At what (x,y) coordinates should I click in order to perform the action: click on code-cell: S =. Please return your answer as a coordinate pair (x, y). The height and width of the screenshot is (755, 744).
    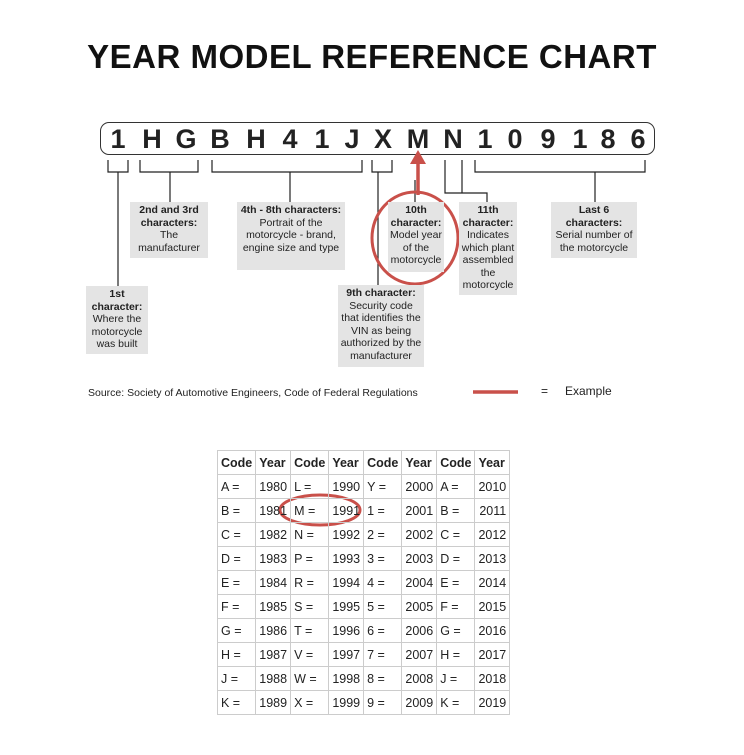
    Looking at the image, I should click on (310, 606).